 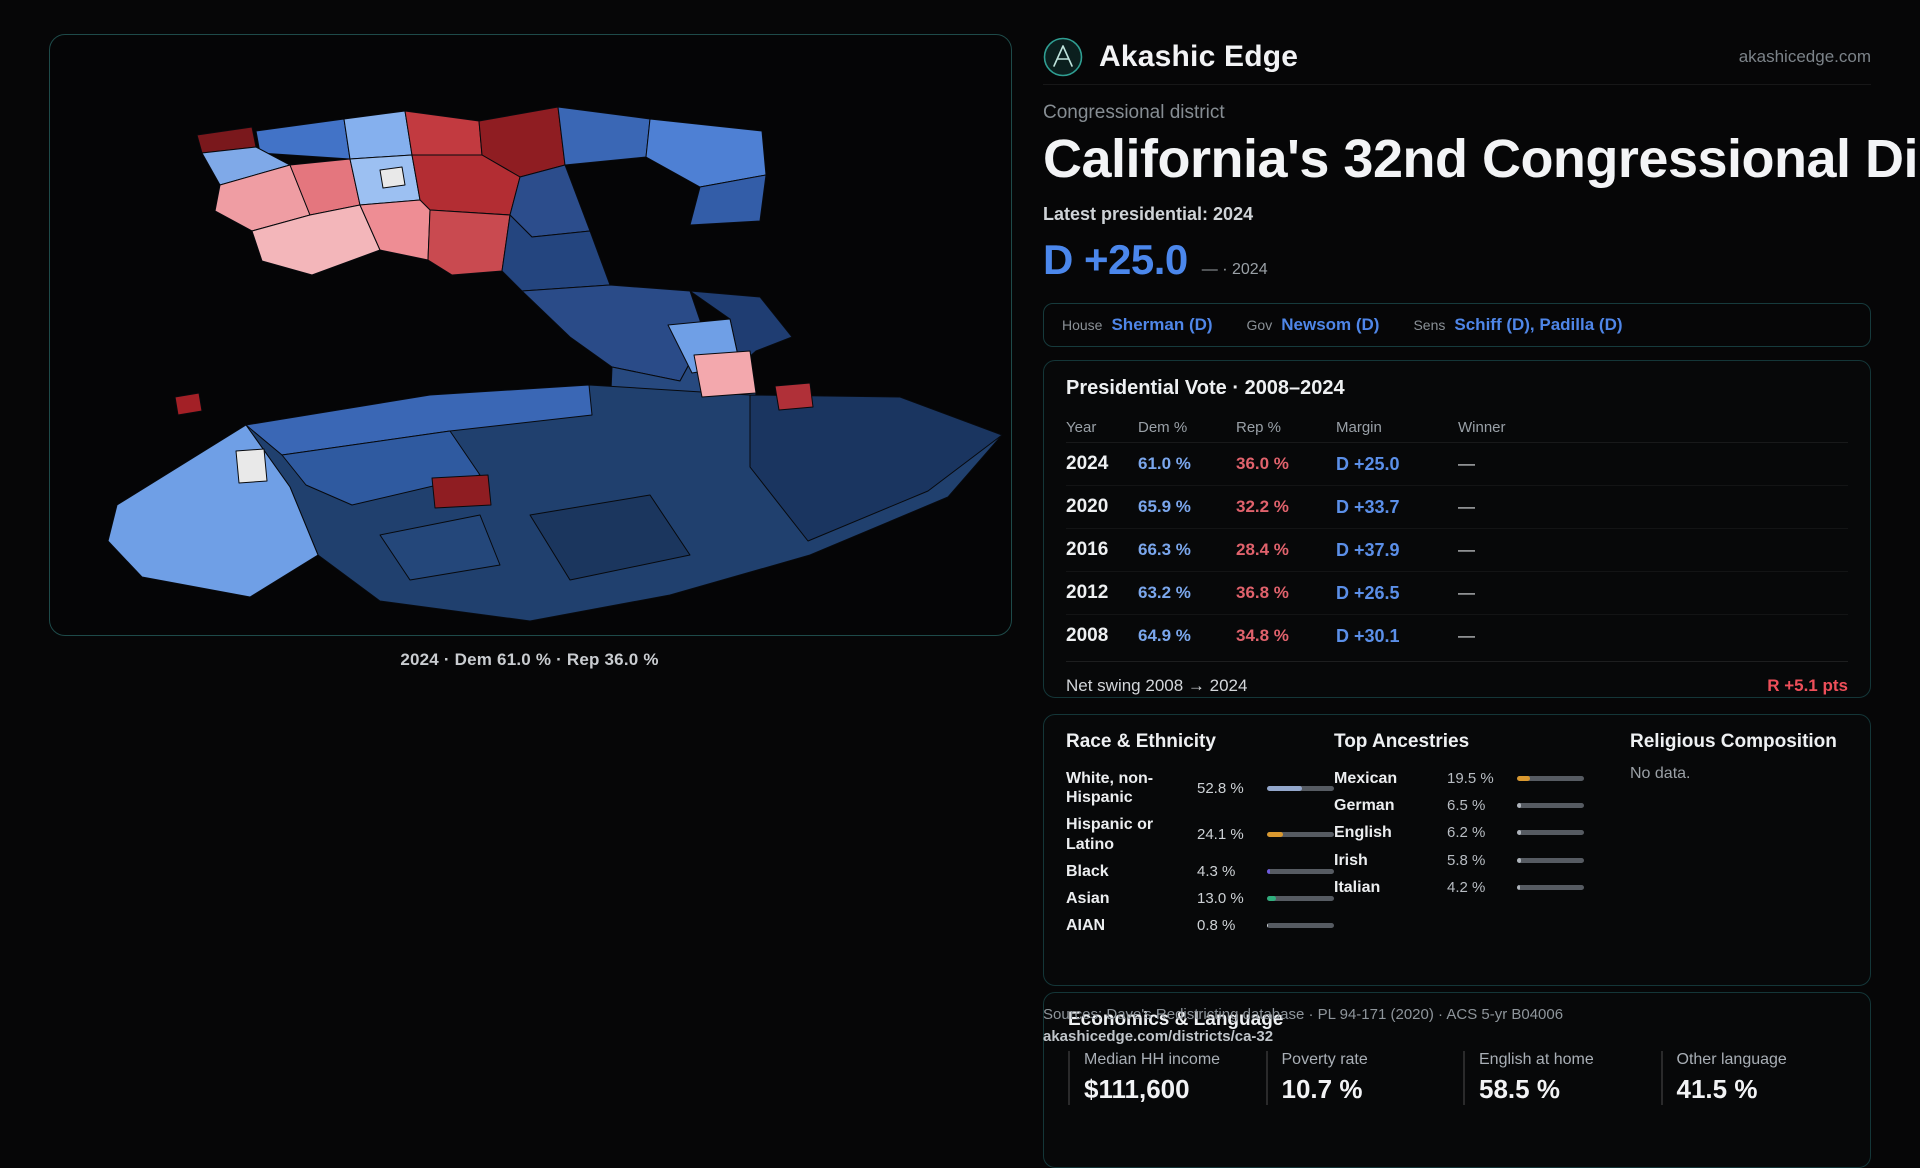 What do you see at coordinates (1164, 506) in the screenshot?
I see `dem-cell: 65.9 %` at bounding box center [1164, 506].